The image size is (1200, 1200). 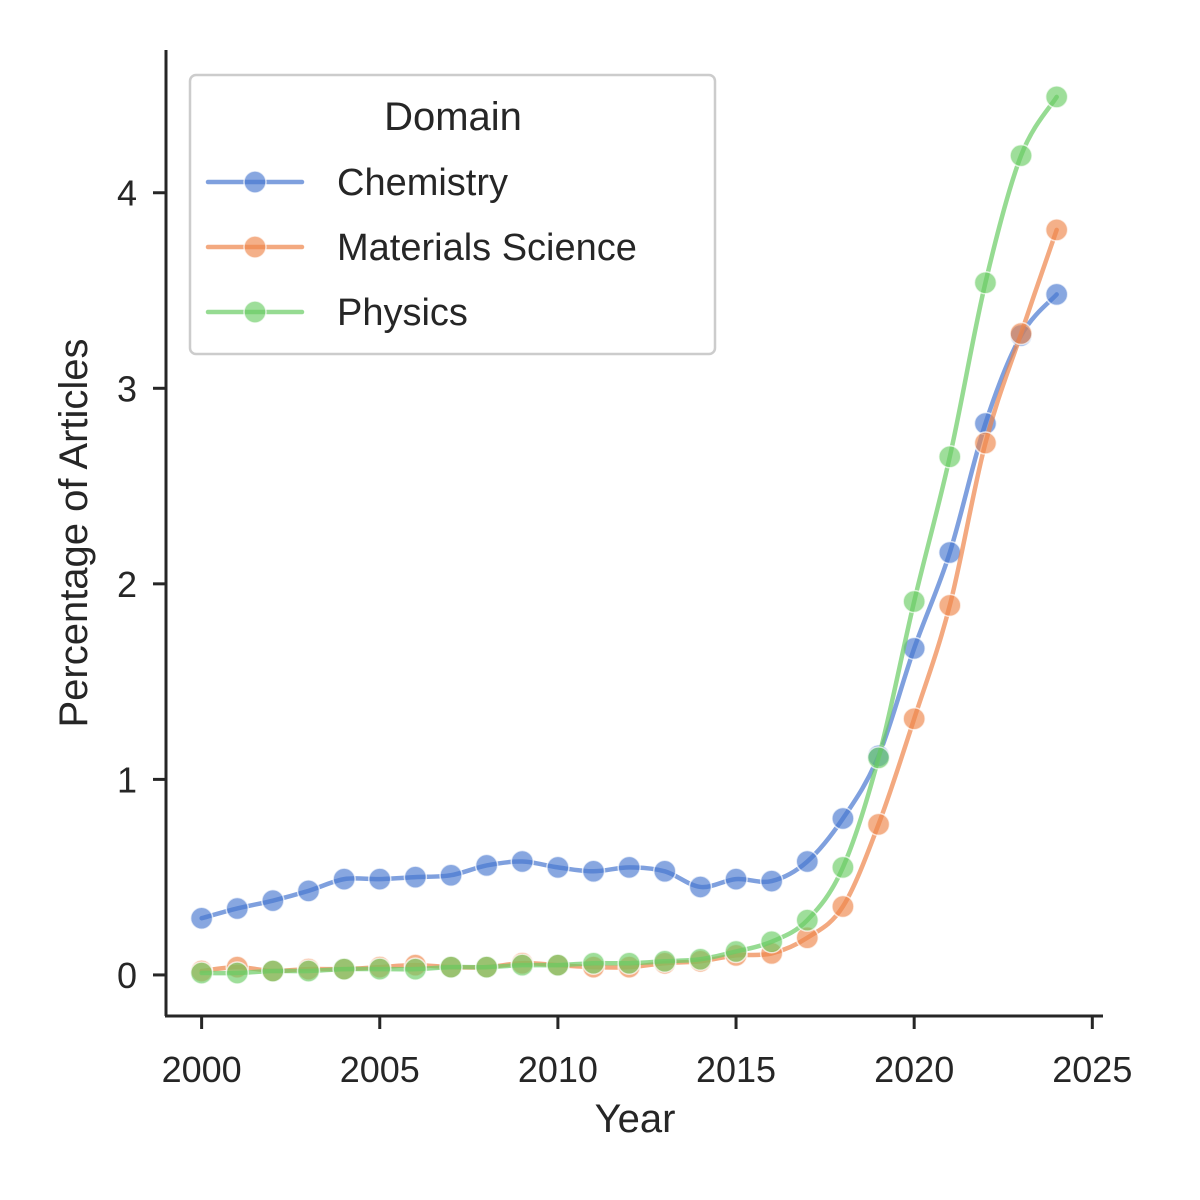 What do you see at coordinates (127, 779) in the screenshot?
I see `y-tick-label: 1` at bounding box center [127, 779].